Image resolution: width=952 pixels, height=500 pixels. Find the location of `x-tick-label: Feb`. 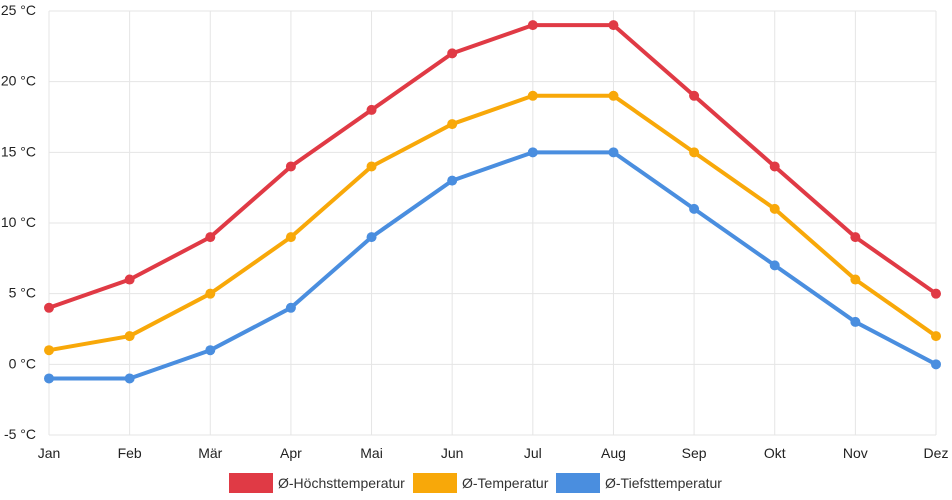

x-tick-label: Feb is located at coordinates (130, 453).